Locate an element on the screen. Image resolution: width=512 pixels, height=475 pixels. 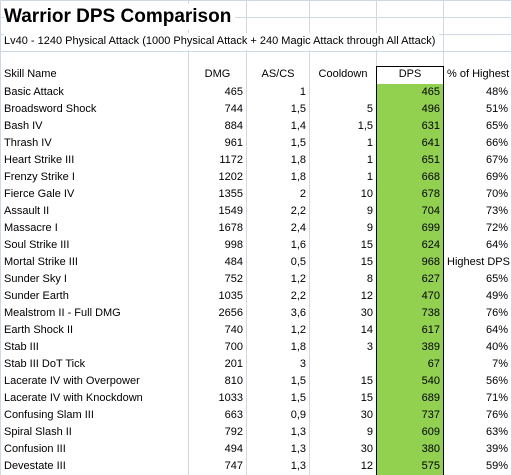
cell-as-cs: 2,4 is located at coordinates (278, 228).